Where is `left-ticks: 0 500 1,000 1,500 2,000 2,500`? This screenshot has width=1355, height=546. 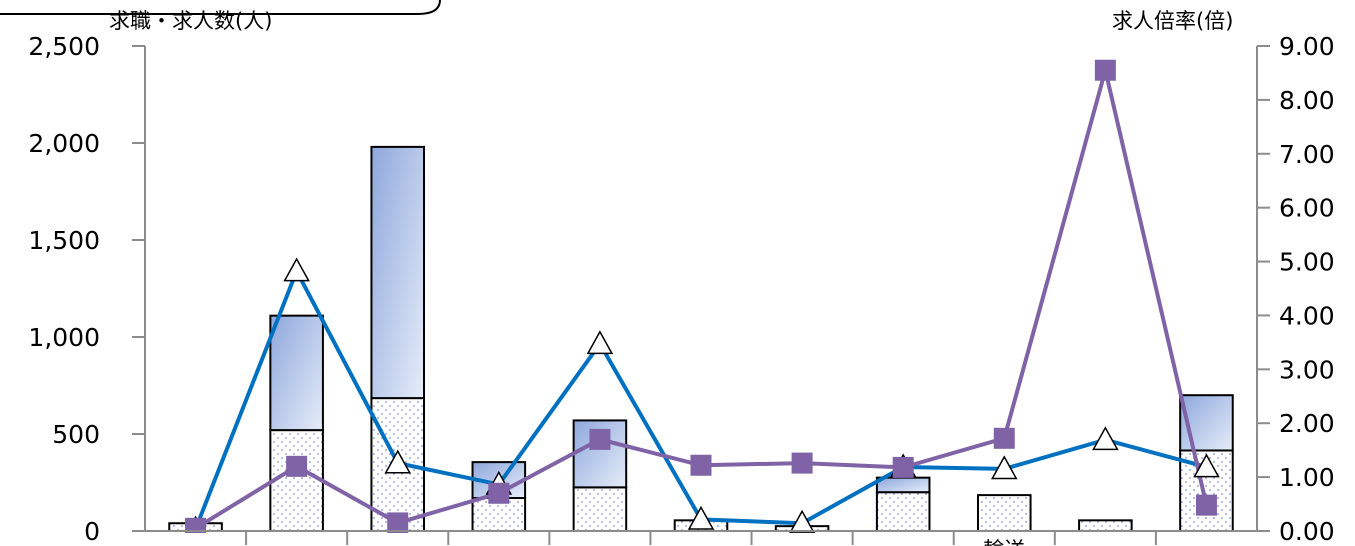 left-ticks: 0 500 1,000 1,500 2,000 2,500 is located at coordinates (86, 289).